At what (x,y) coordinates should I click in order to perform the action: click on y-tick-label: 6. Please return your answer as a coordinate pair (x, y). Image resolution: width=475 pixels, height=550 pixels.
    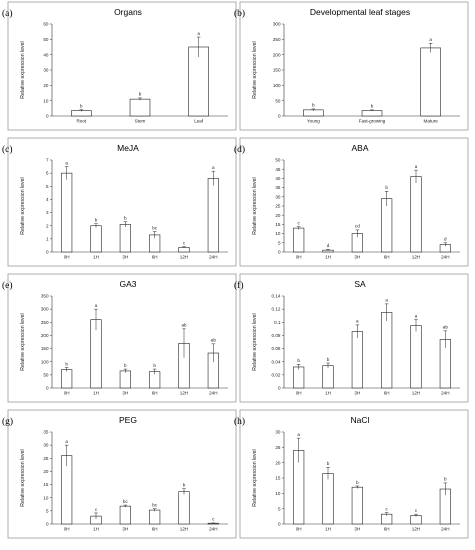
    Looking at the image, I should click on (47, 173).